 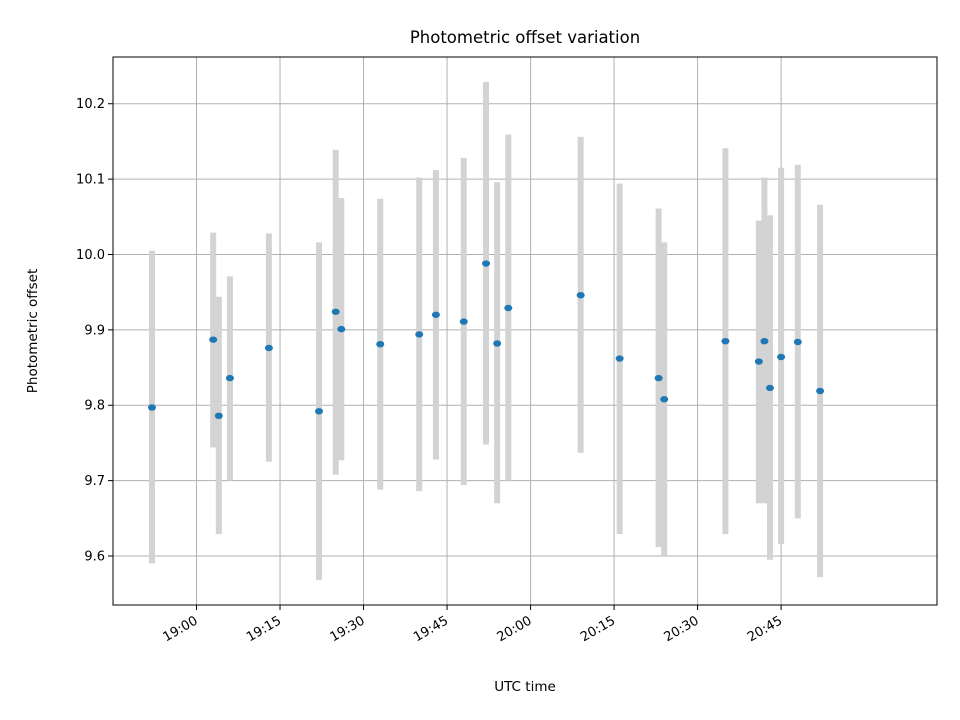 What do you see at coordinates (765, 629) in the screenshot?
I see `x-tick-label: 20:45` at bounding box center [765, 629].